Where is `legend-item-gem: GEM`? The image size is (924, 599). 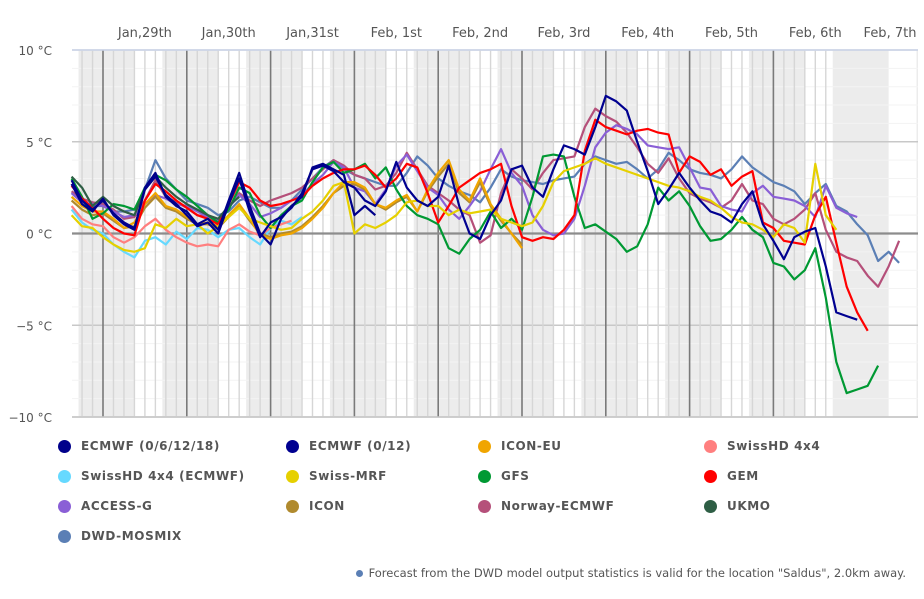
legend-item-gem: GEM is located at coordinates (731, 476).